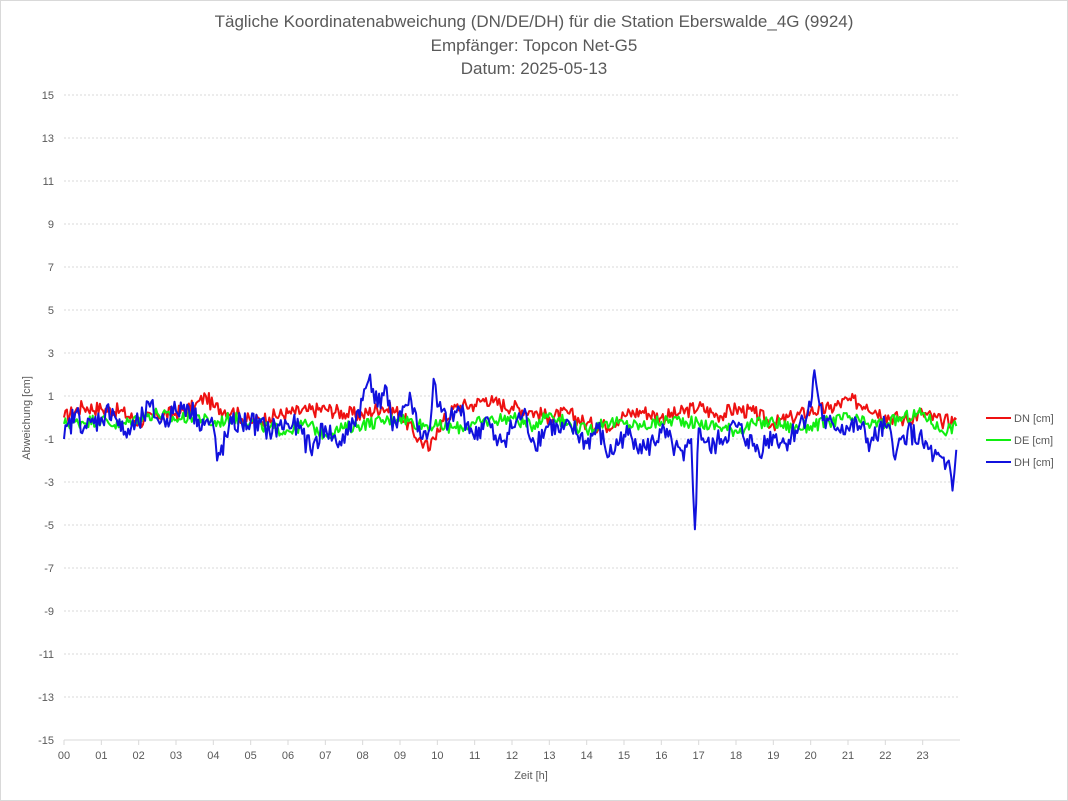 This screenshot has width=1068, height=801. What do you see at coordinates (48, 139) in the screenshot?
I see `y-tick-label: 13` at bounding box center [48, 139].